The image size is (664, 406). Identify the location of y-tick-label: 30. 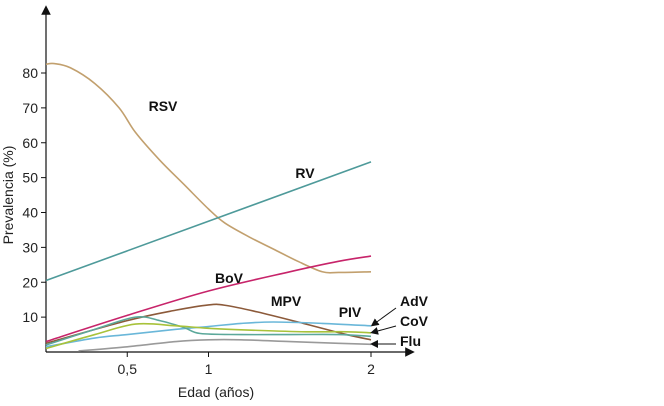
(30, 247).